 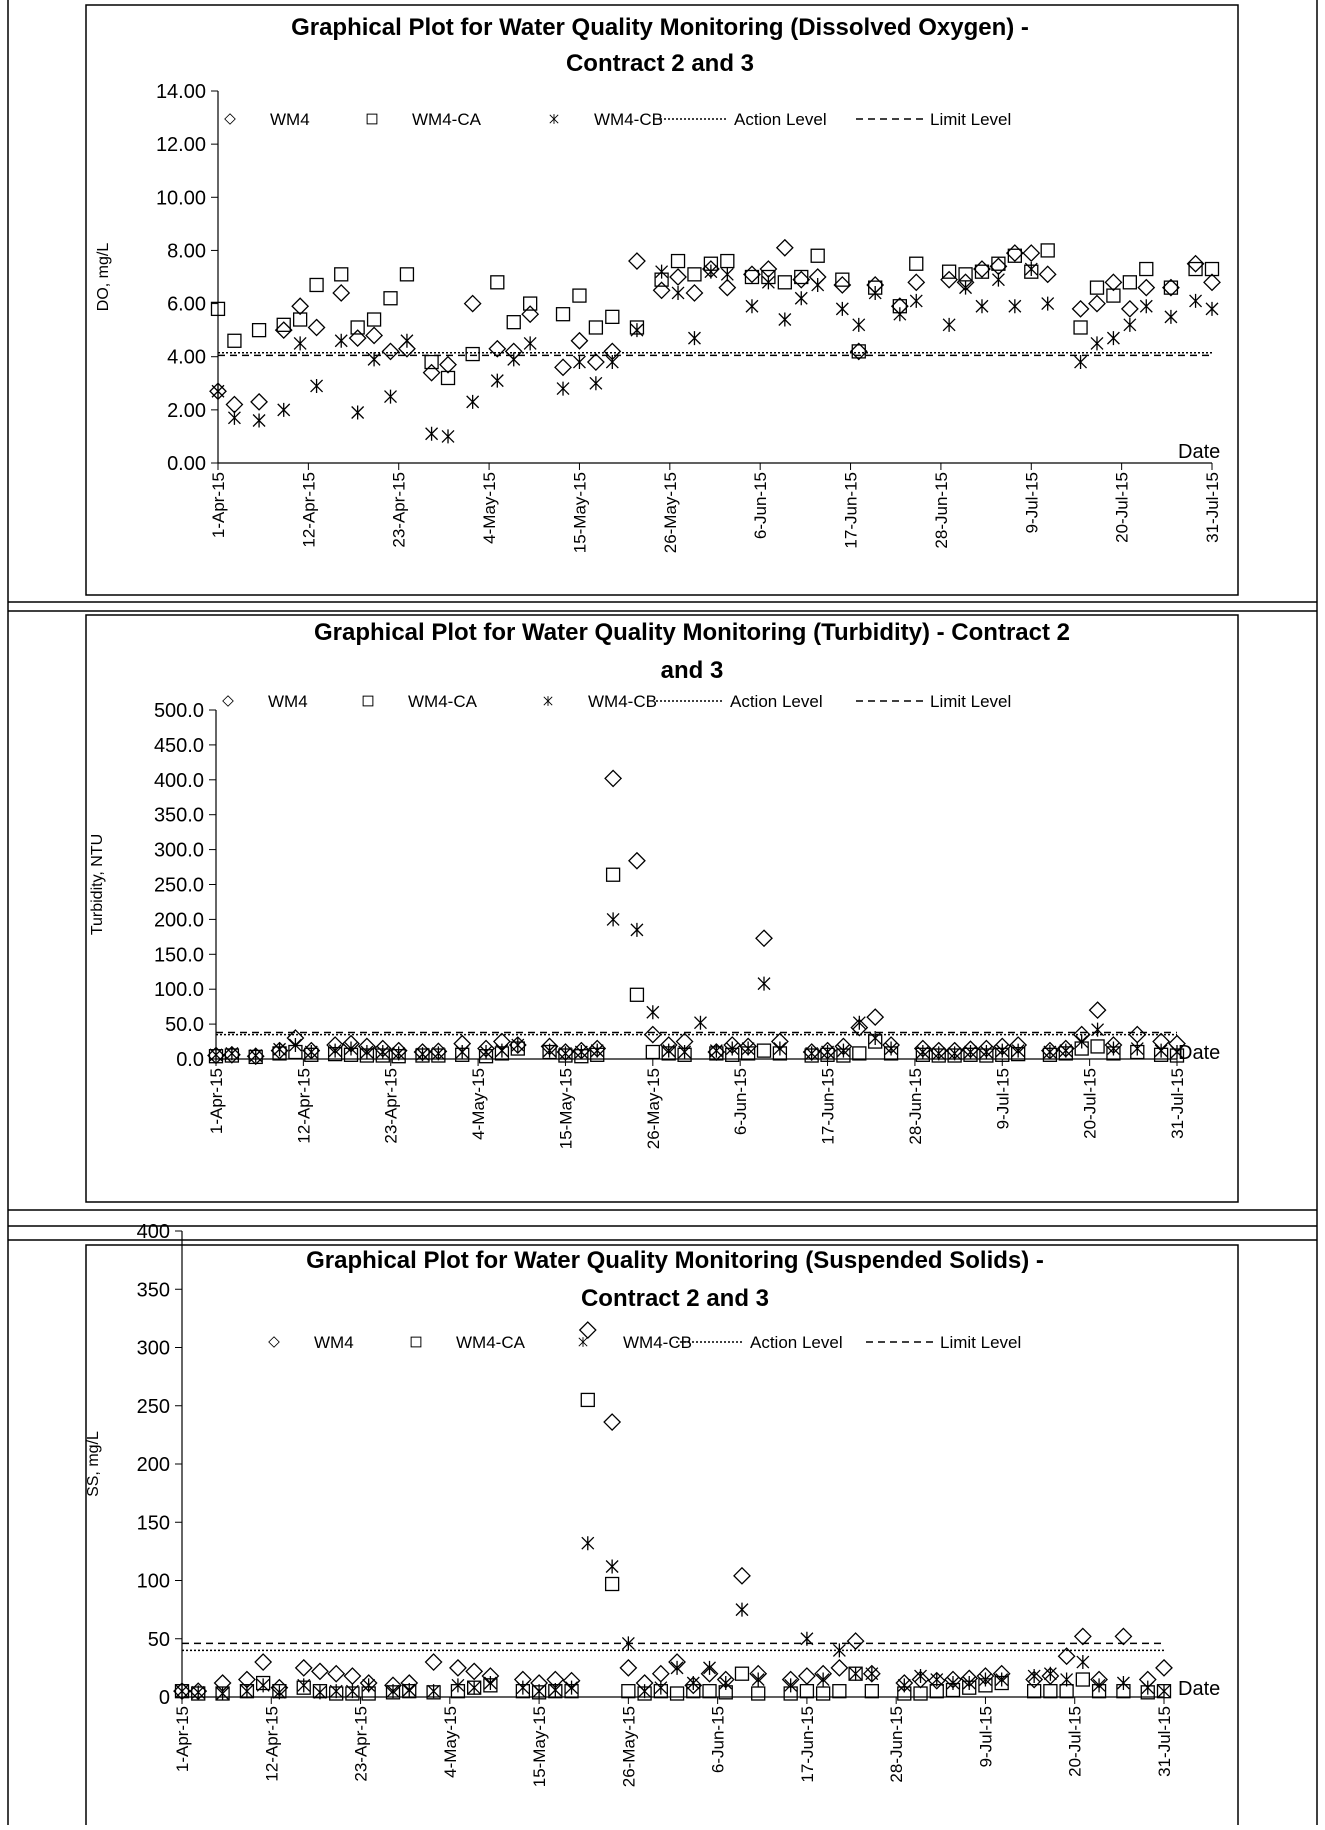 I want to click on y-tick-label: 350.0, so click(x=179, y=816).